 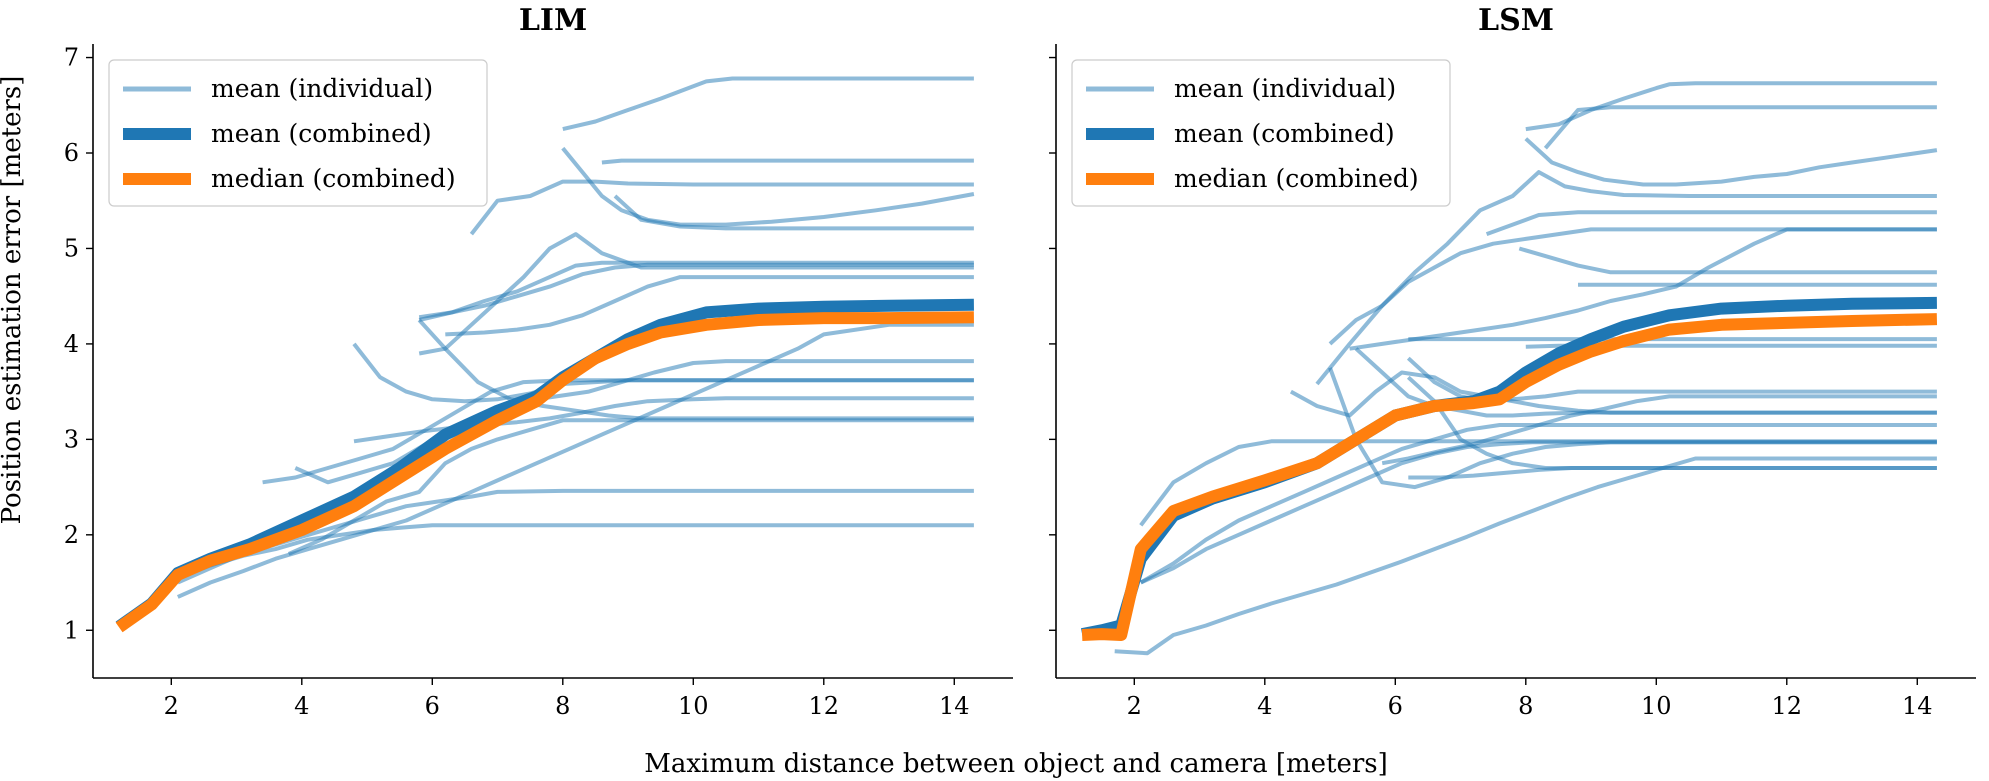 What do you see at coordinates (71, 630) in the screenshot?
I see `y-tick-label: 1` at bounding box center [71, 630].